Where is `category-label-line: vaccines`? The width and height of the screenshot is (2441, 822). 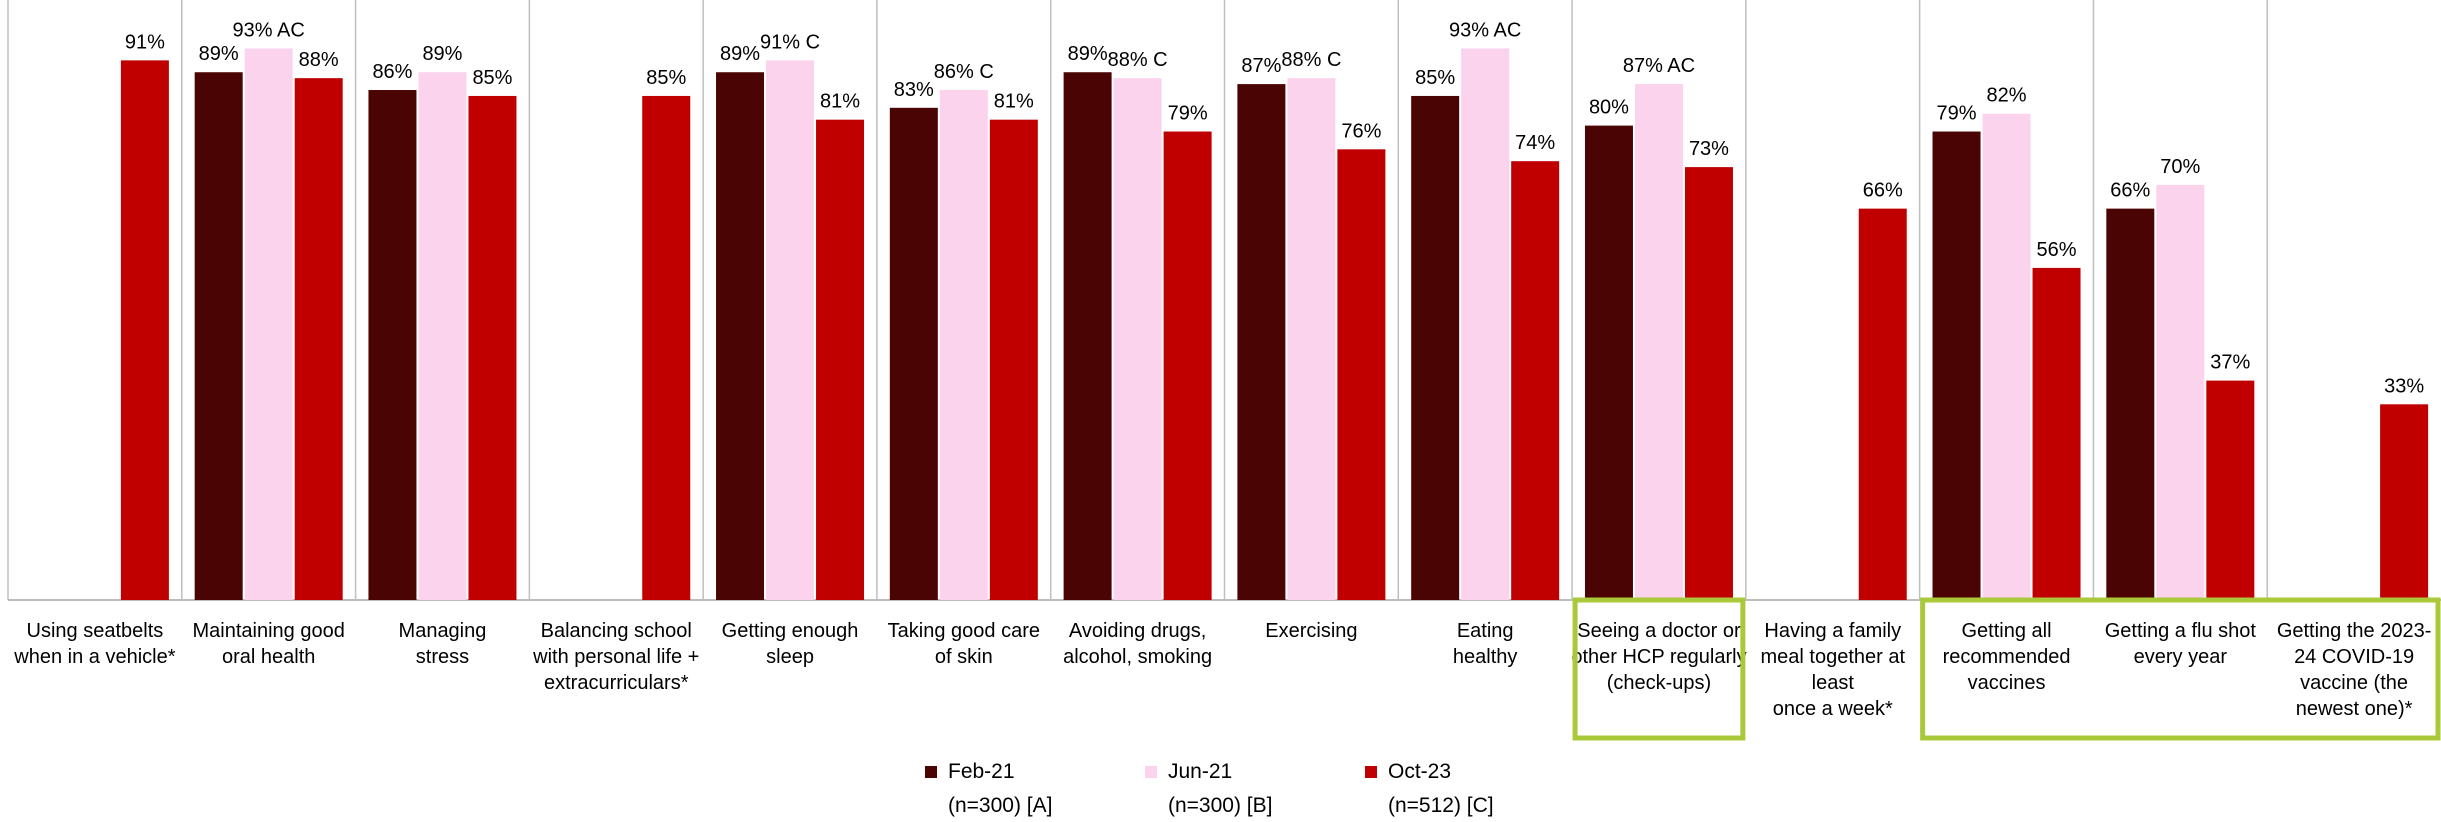 category-label-line: vaccines is located at coordinates (2007, 683).